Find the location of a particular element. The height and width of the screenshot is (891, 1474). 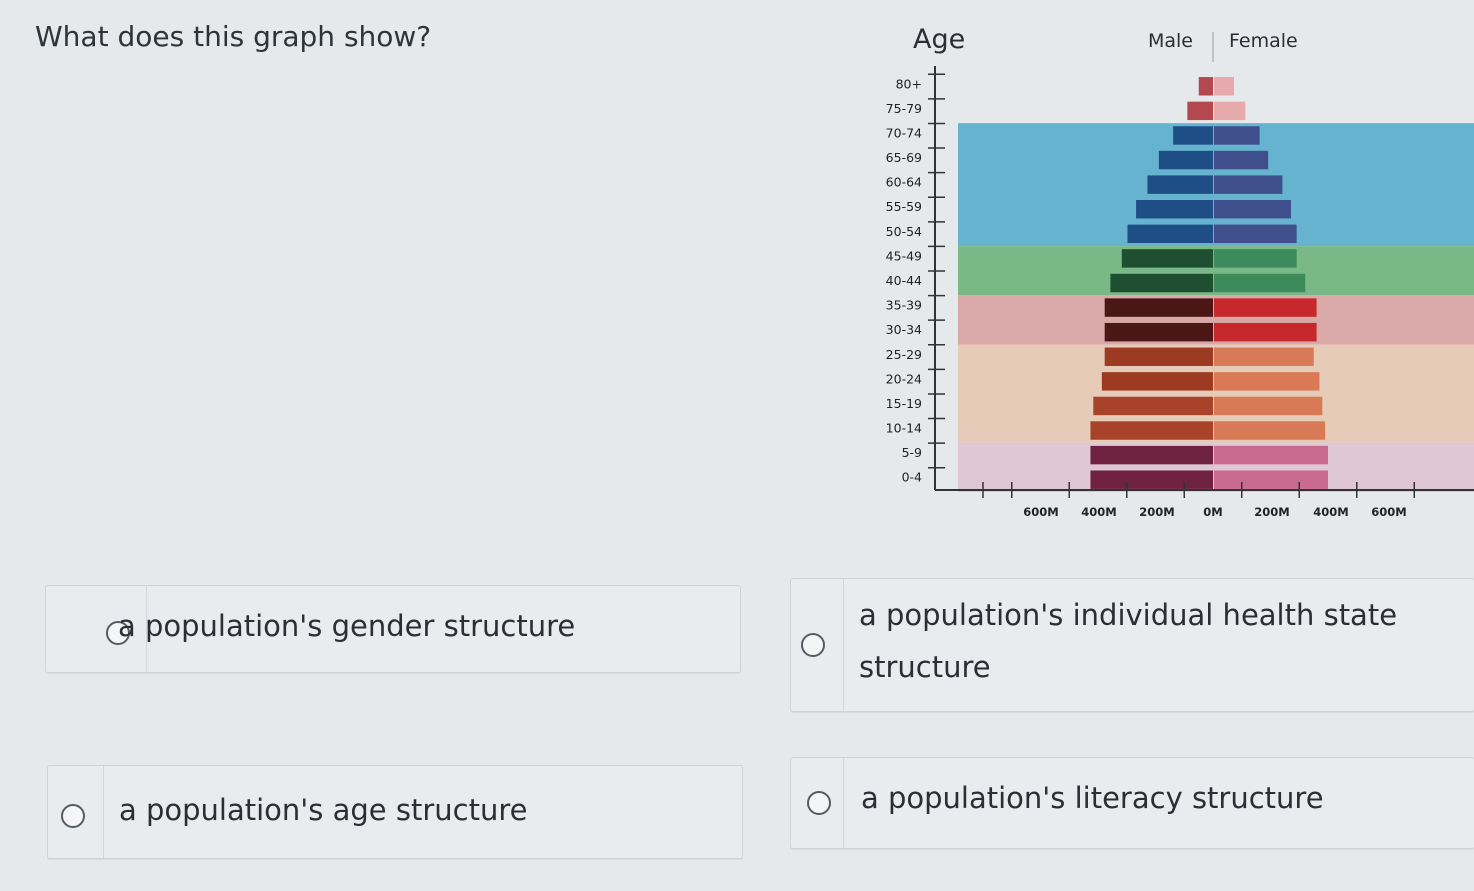

y-tick-label: 20-24 is located at coordinates (904, 378).